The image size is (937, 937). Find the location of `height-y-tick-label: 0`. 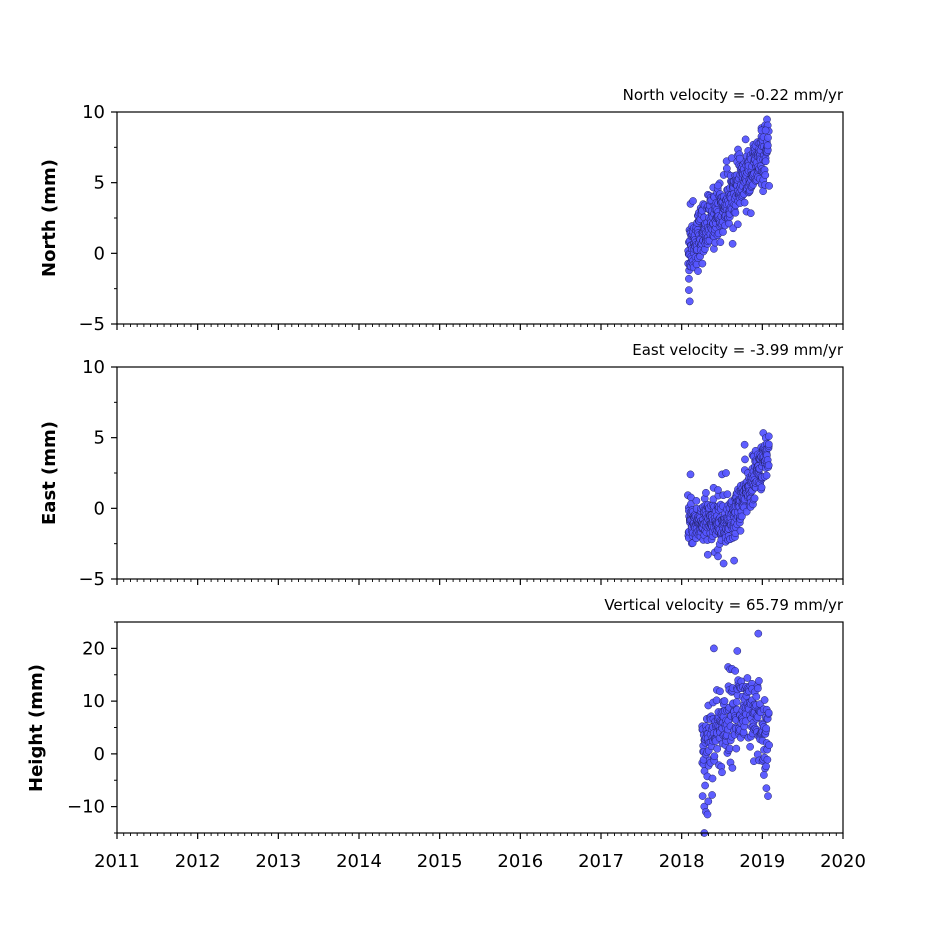

height-y-tick-label: 0 is located at coordinates (99, 754).